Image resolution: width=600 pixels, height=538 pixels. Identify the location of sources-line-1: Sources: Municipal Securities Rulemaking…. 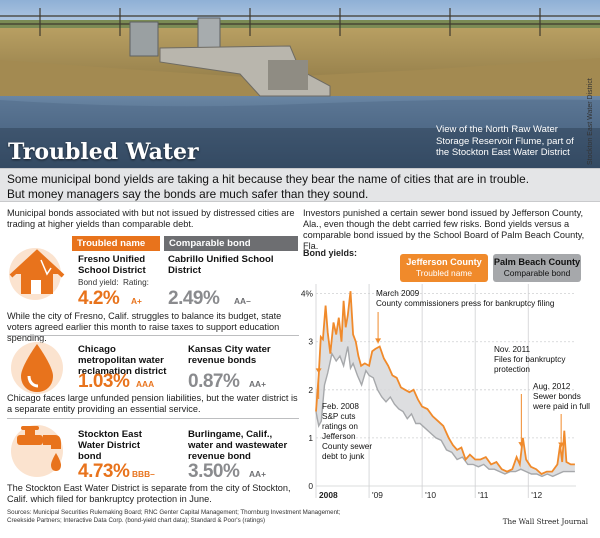
(174, 512).